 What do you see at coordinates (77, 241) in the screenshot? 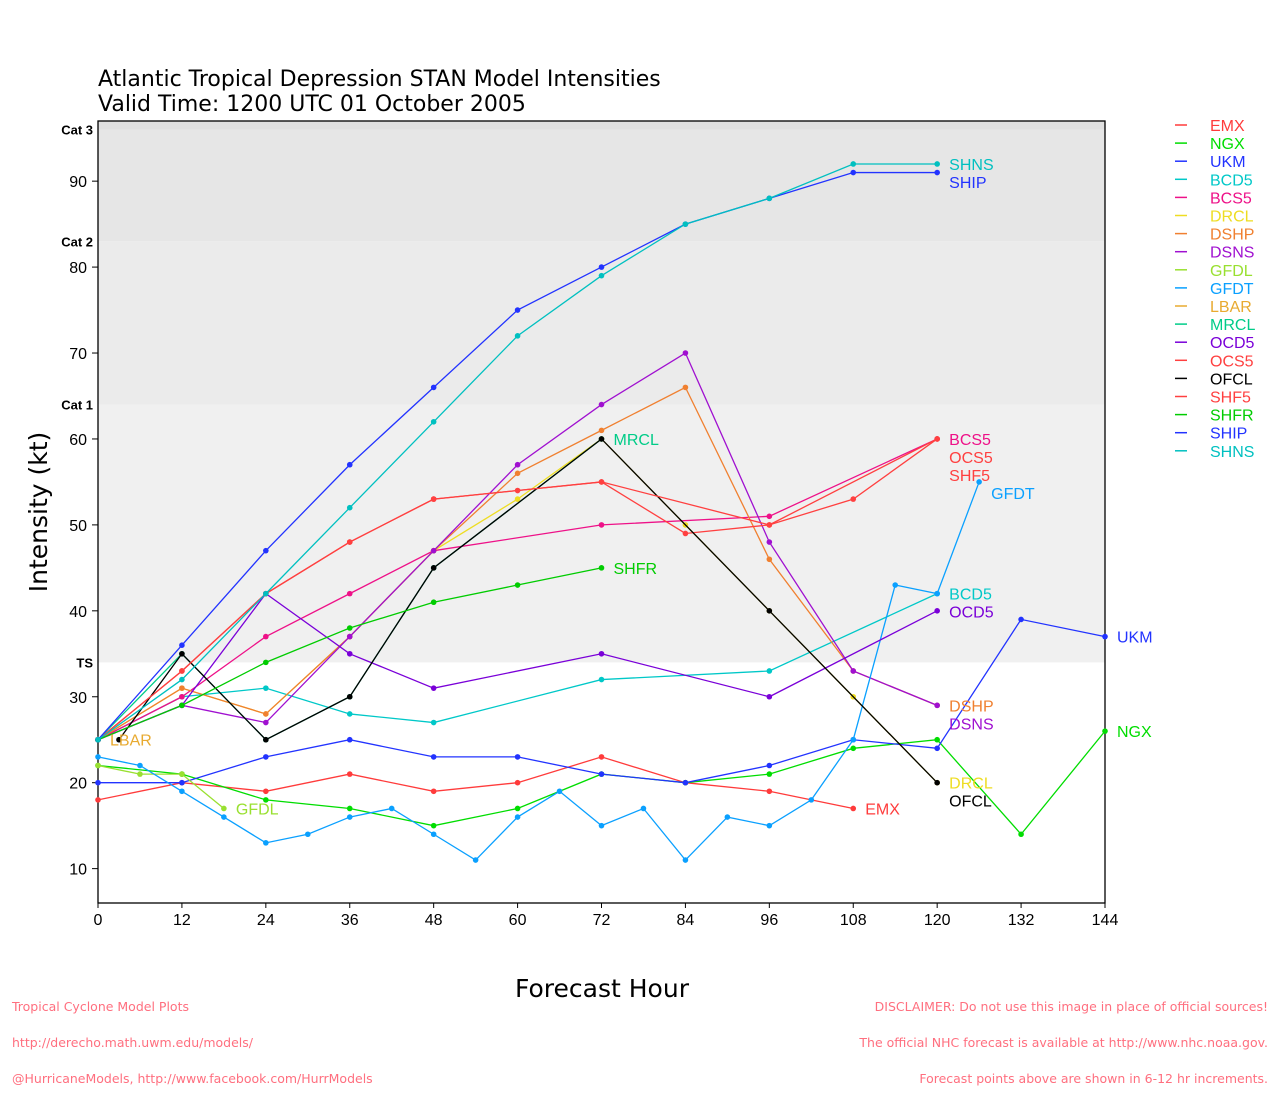
I see `category-label: Cat 2` at bounding box center [77, 241].